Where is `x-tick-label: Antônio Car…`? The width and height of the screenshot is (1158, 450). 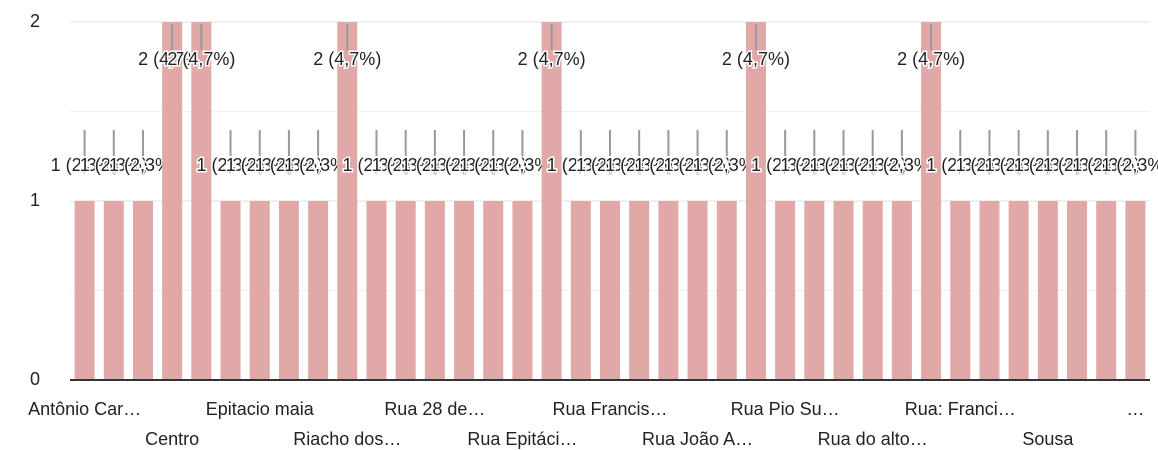 x-tick-label: Antônio Car… is located at coordinates (84, 409).